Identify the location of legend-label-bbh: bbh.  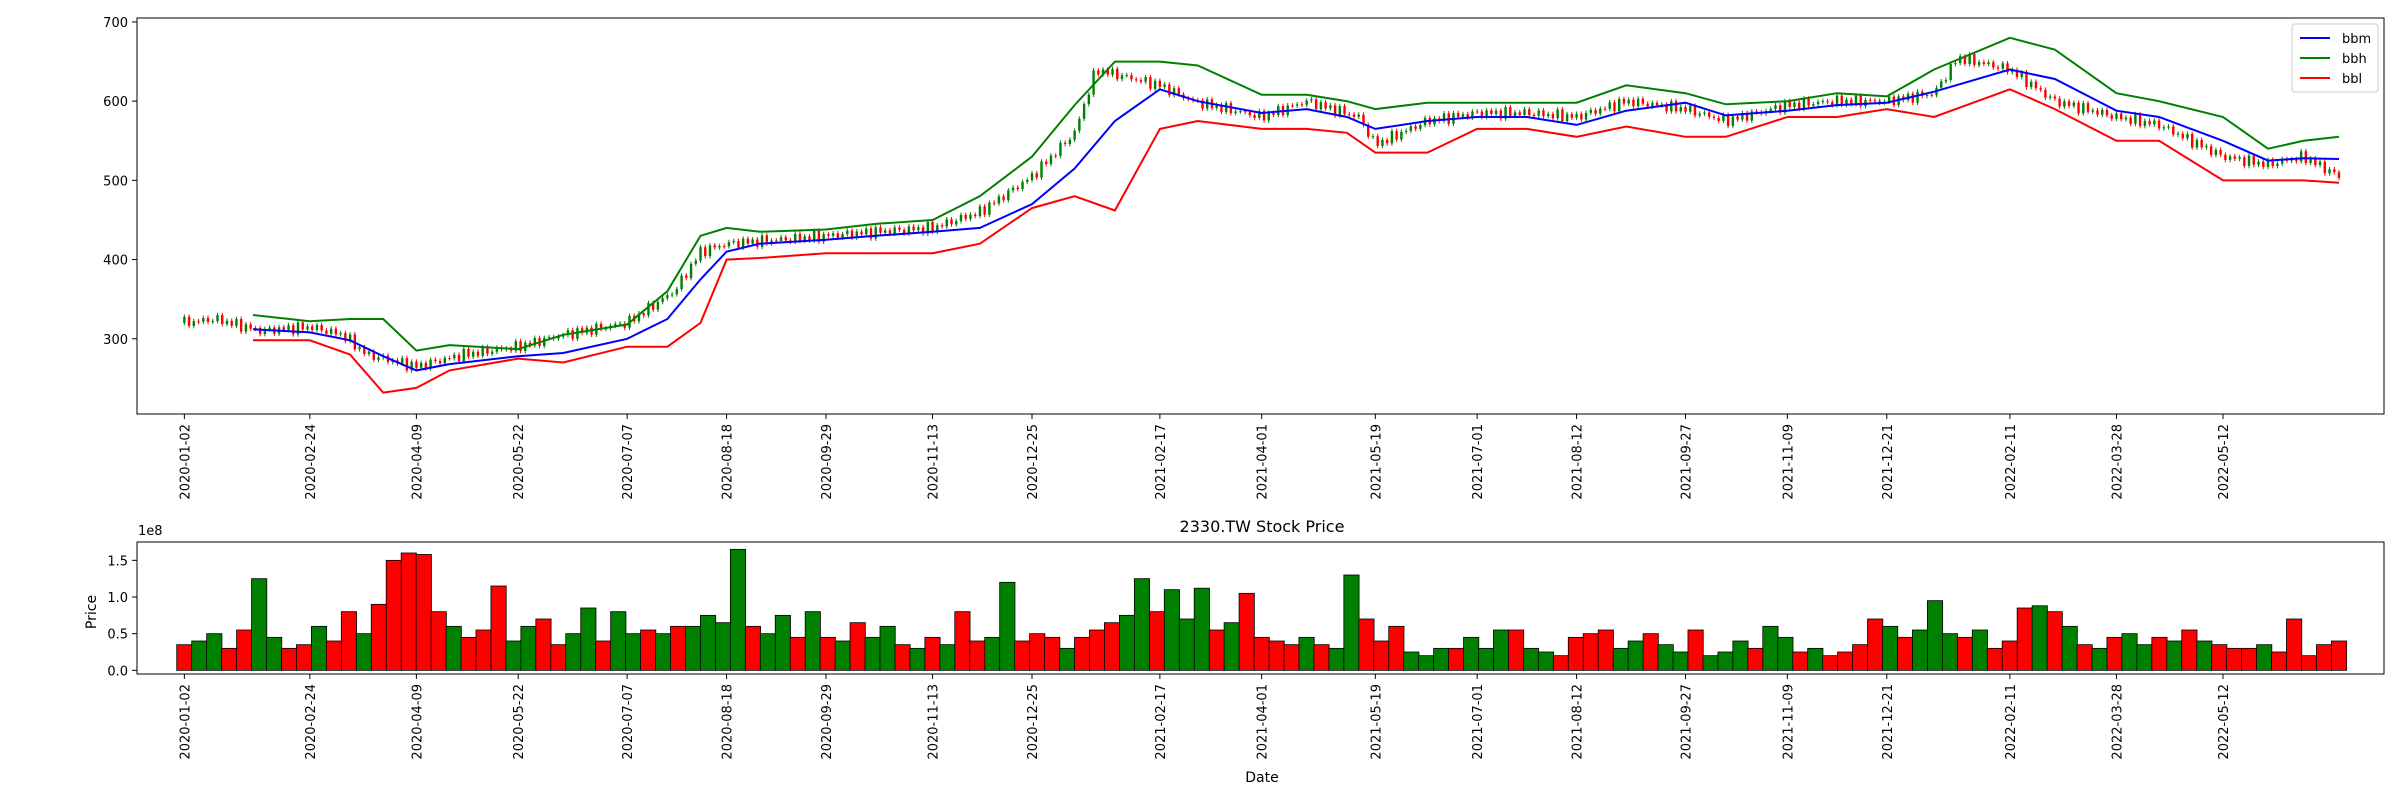
(2354, 59).